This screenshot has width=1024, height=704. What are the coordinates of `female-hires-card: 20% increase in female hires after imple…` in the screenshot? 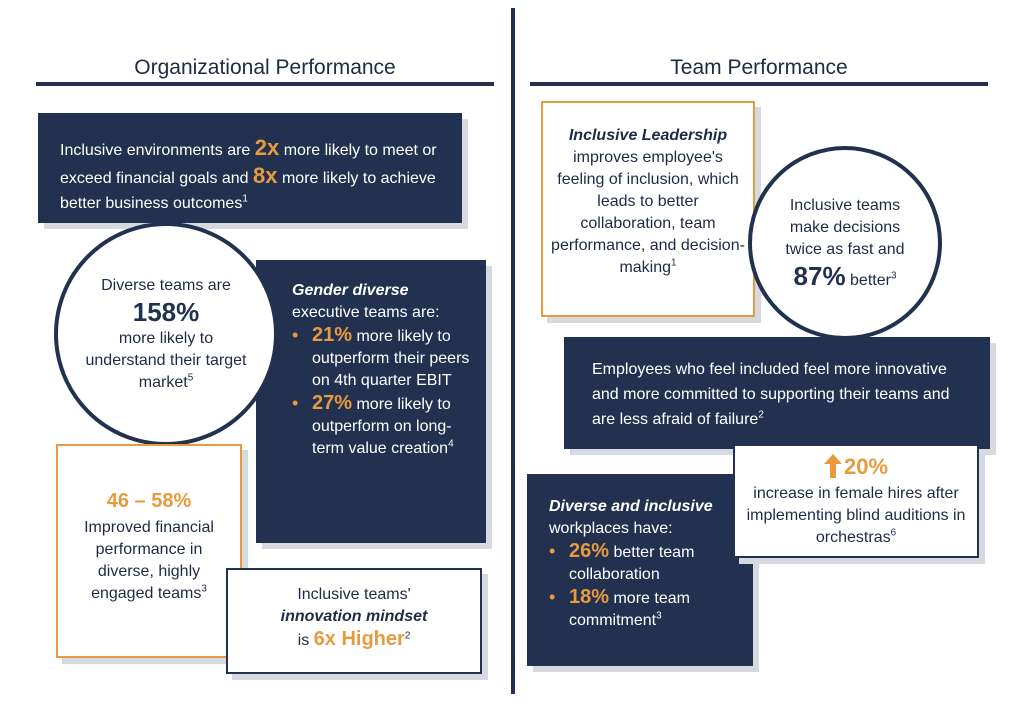 It's located at (856, 501).